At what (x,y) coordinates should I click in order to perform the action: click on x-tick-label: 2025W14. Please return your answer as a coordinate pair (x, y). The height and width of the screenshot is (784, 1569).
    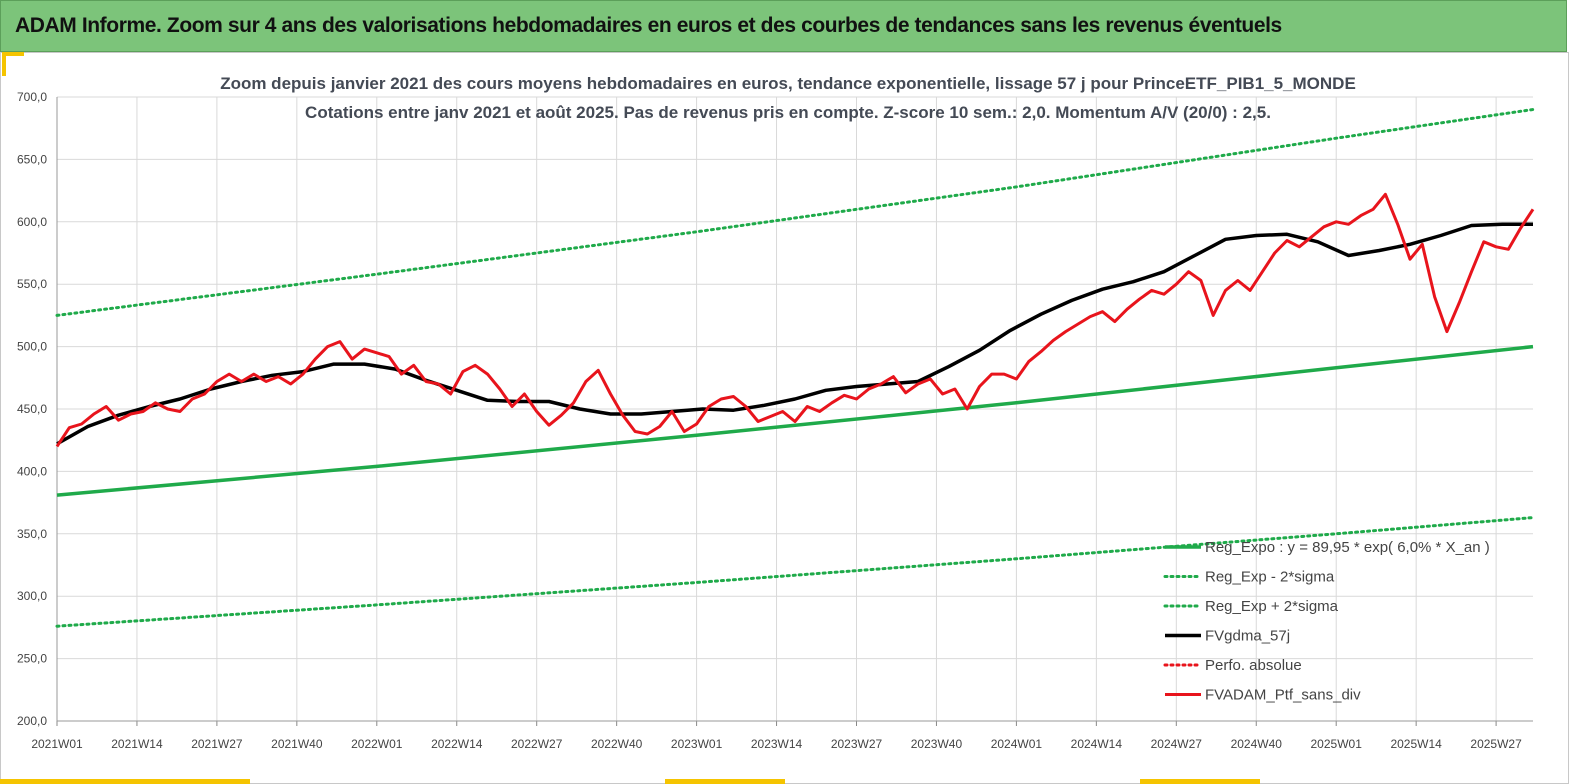
    Looking at the image, I should click on (1416, 744).